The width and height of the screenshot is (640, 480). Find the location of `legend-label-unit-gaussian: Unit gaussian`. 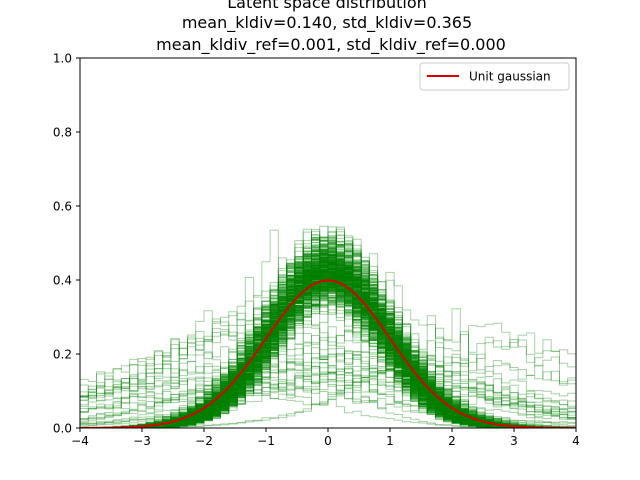

legend-label-unit-gaussian: Unit gaussian is located at coordinates (510, 77).